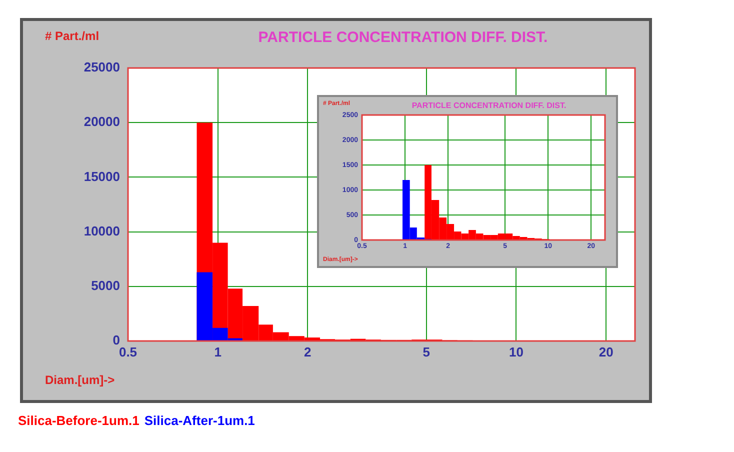 The image size is (734, 452). Describe the element at coordinates (105, 285) in the screenshot. I see `y-tick-label: 5000` at that location.